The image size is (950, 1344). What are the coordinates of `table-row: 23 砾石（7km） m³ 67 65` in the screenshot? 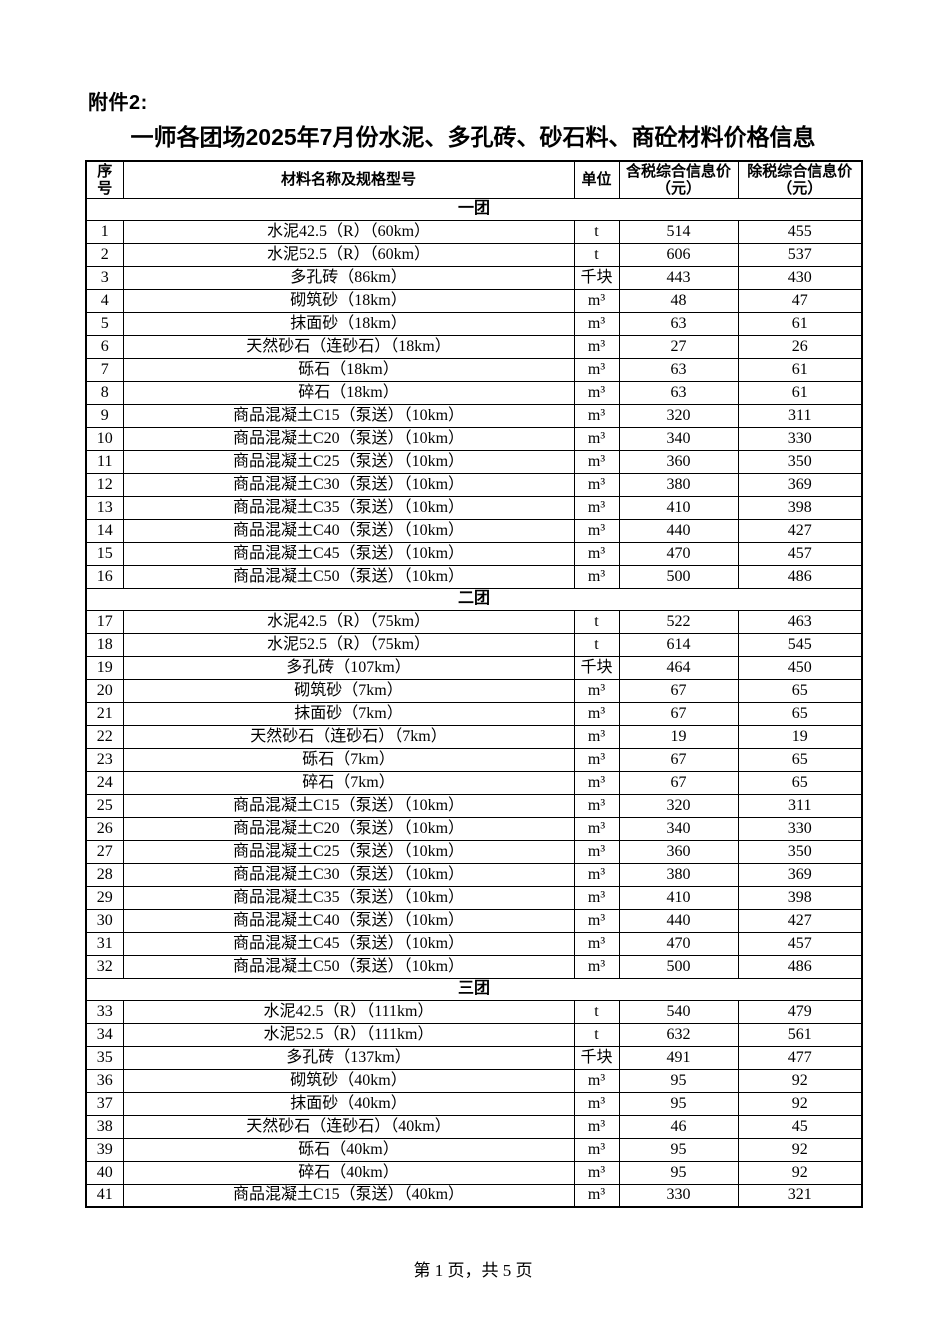 It's located at (474, 759).